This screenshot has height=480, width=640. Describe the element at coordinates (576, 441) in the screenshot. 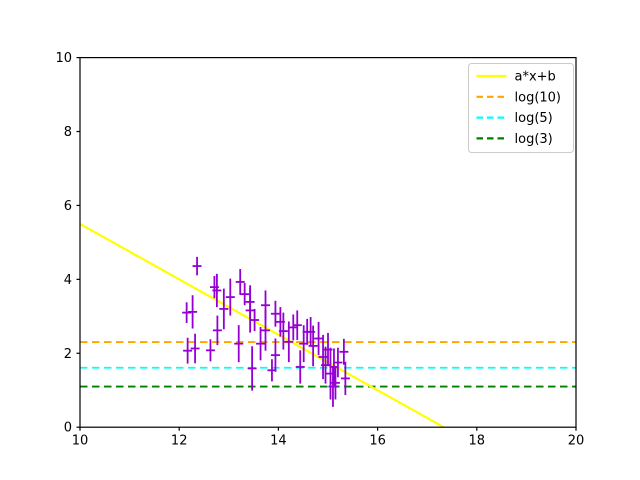

I see `x-tick-label: 20` at that location.